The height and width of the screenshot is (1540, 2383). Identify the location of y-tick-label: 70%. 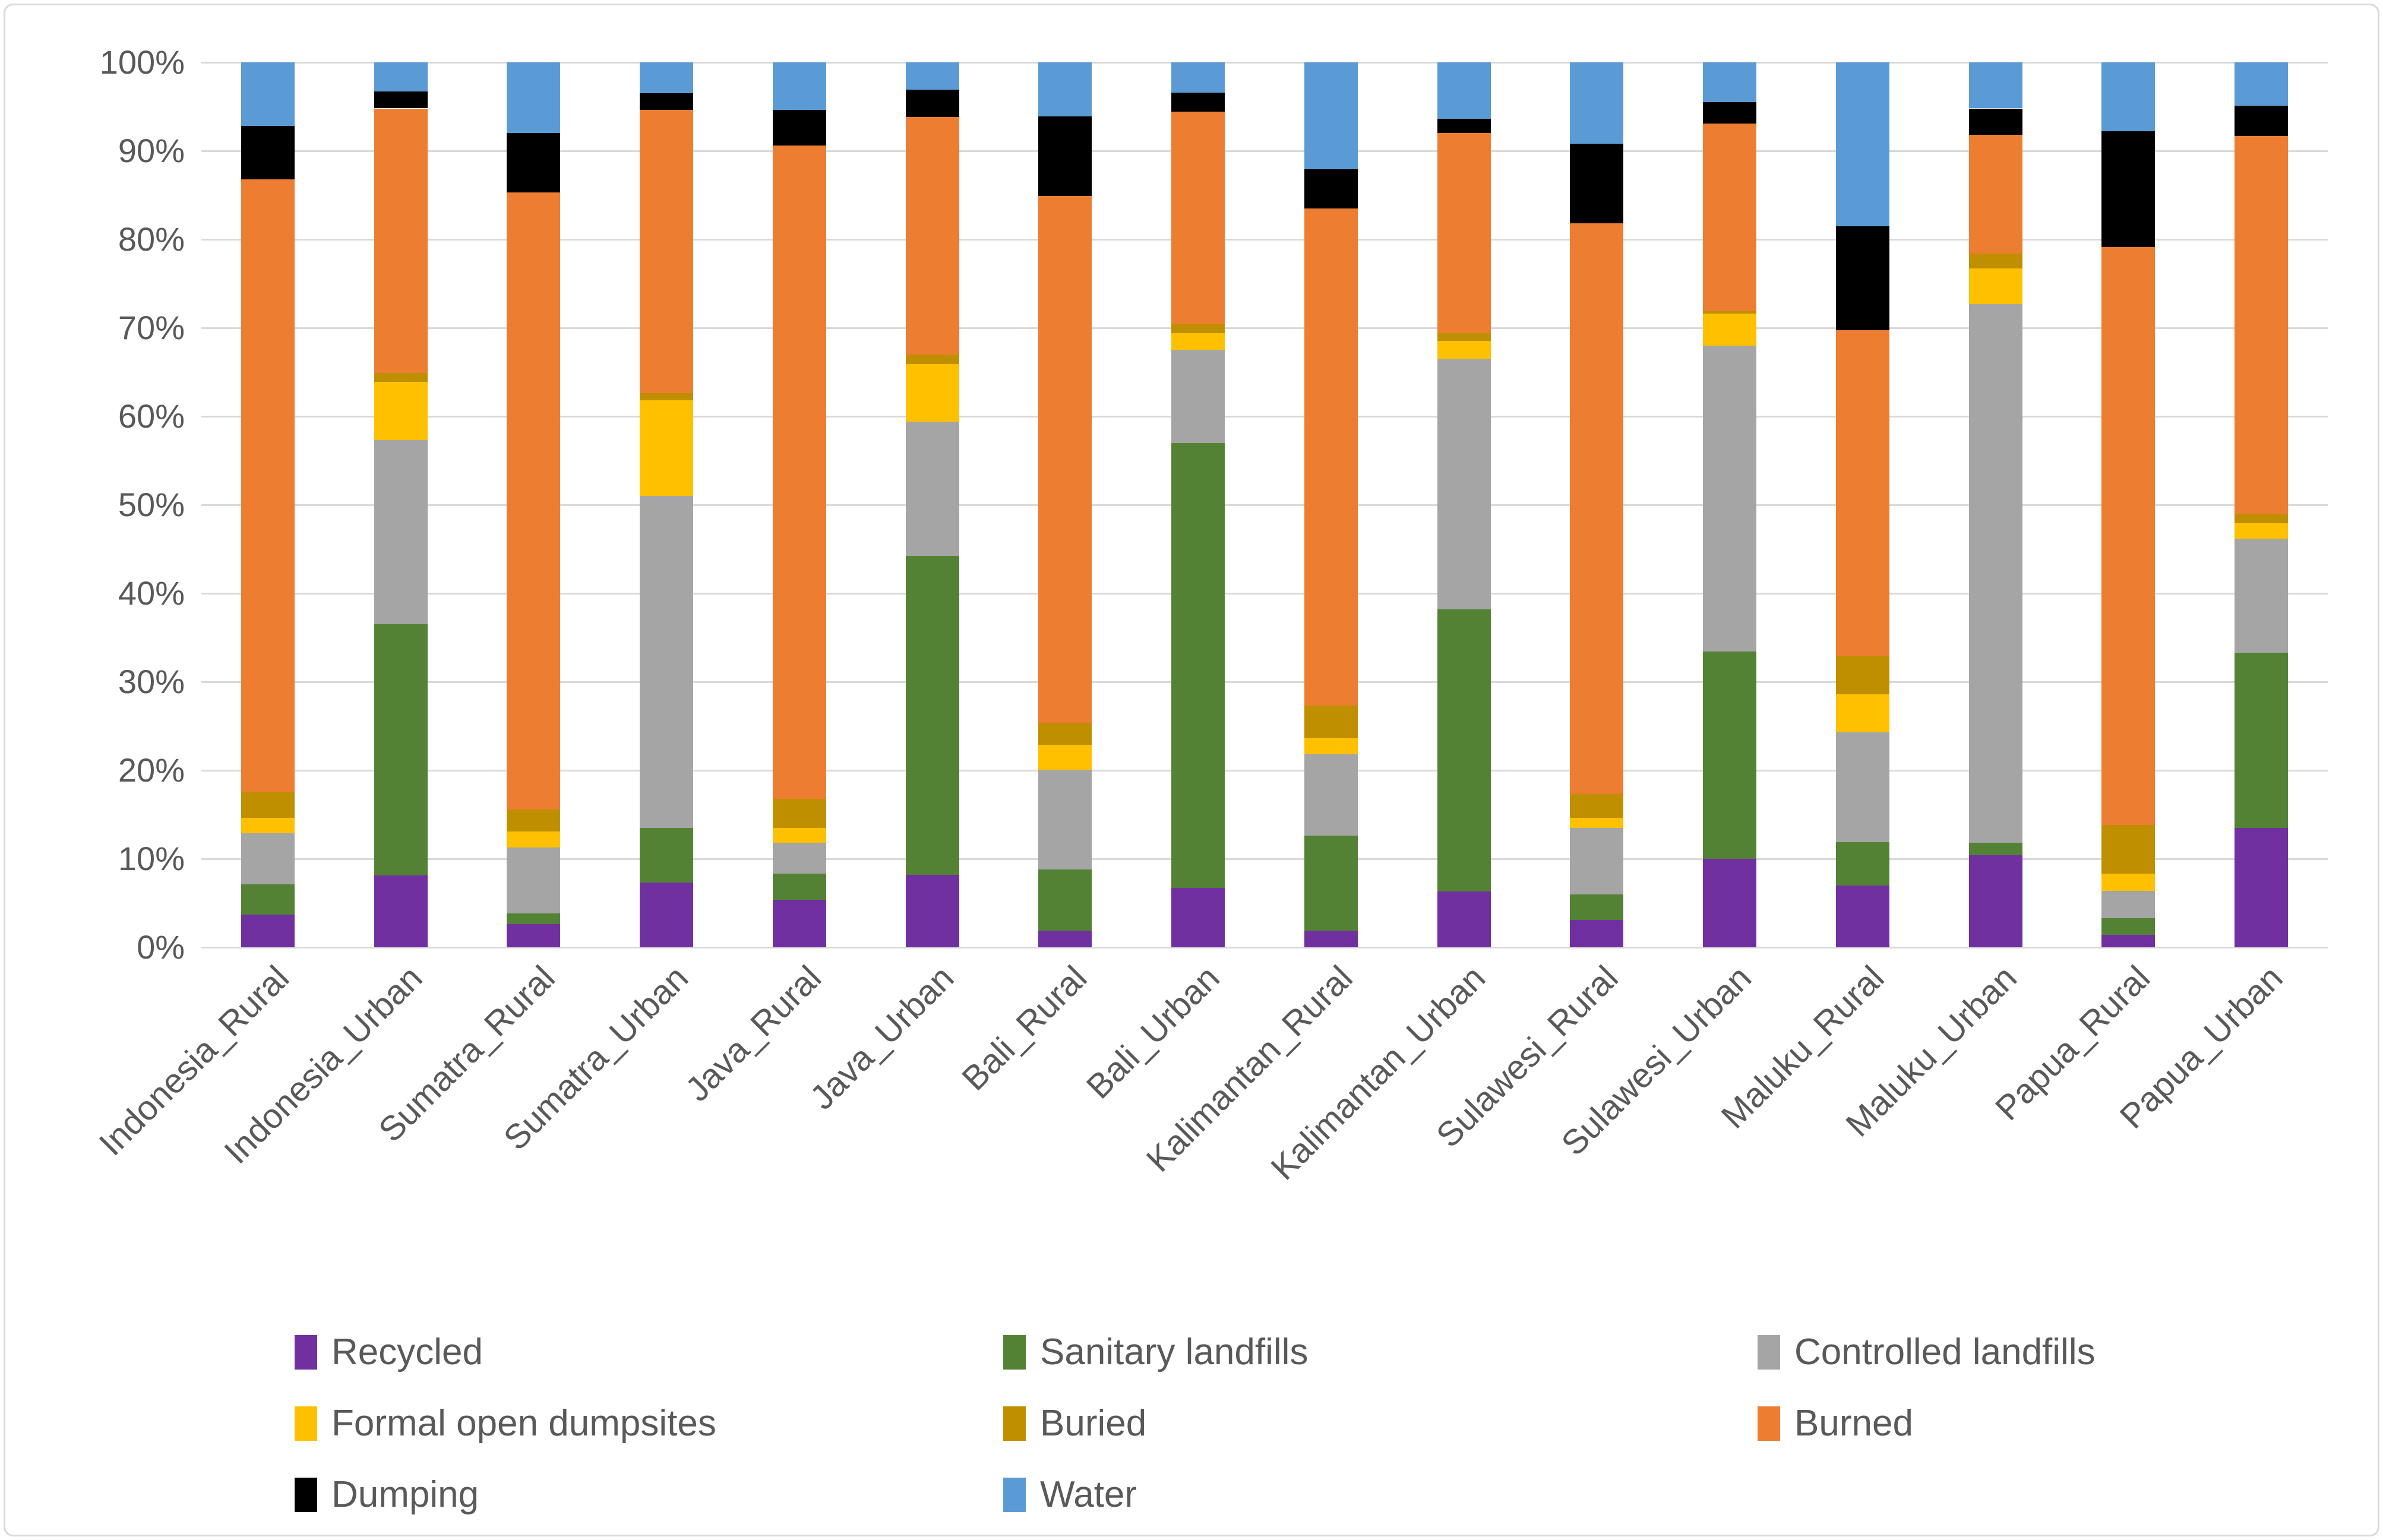
(151, 328).